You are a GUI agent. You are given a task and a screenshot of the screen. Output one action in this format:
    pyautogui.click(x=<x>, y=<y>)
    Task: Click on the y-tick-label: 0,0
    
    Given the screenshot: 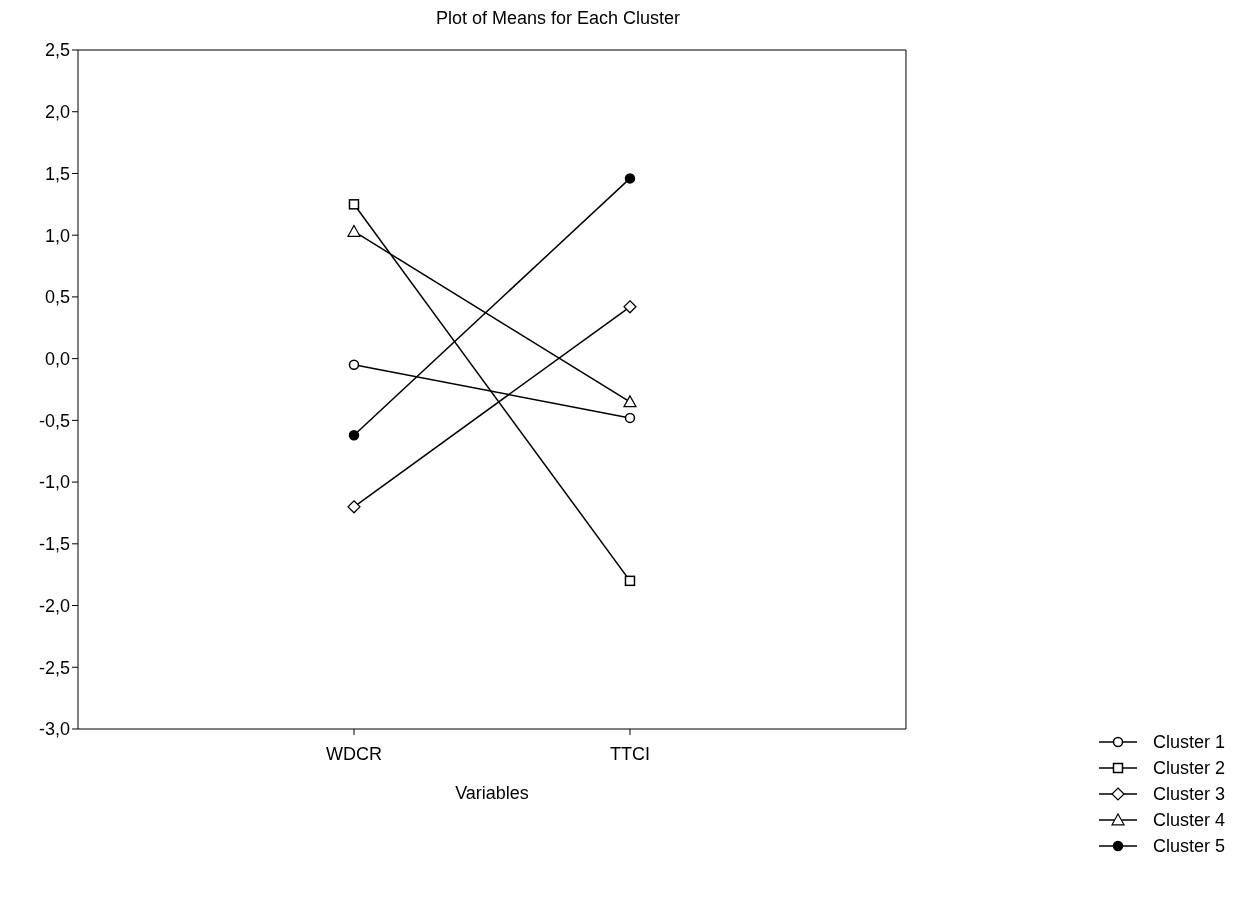 What is the action you would take?
    pyautogui.click(x=57, y=359)
    